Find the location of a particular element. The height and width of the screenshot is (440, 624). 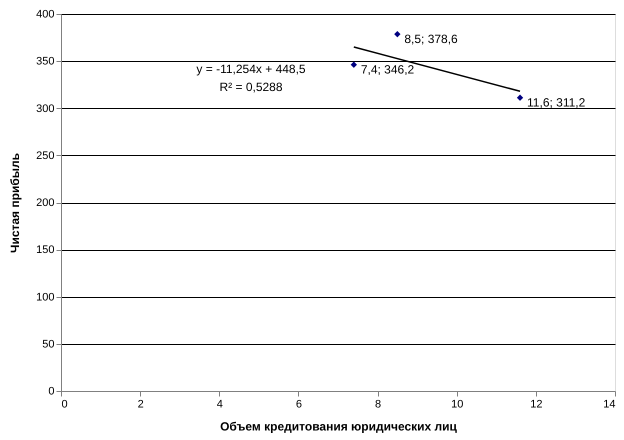

x-tick-label: 10 is located at coordinates (457, 404).